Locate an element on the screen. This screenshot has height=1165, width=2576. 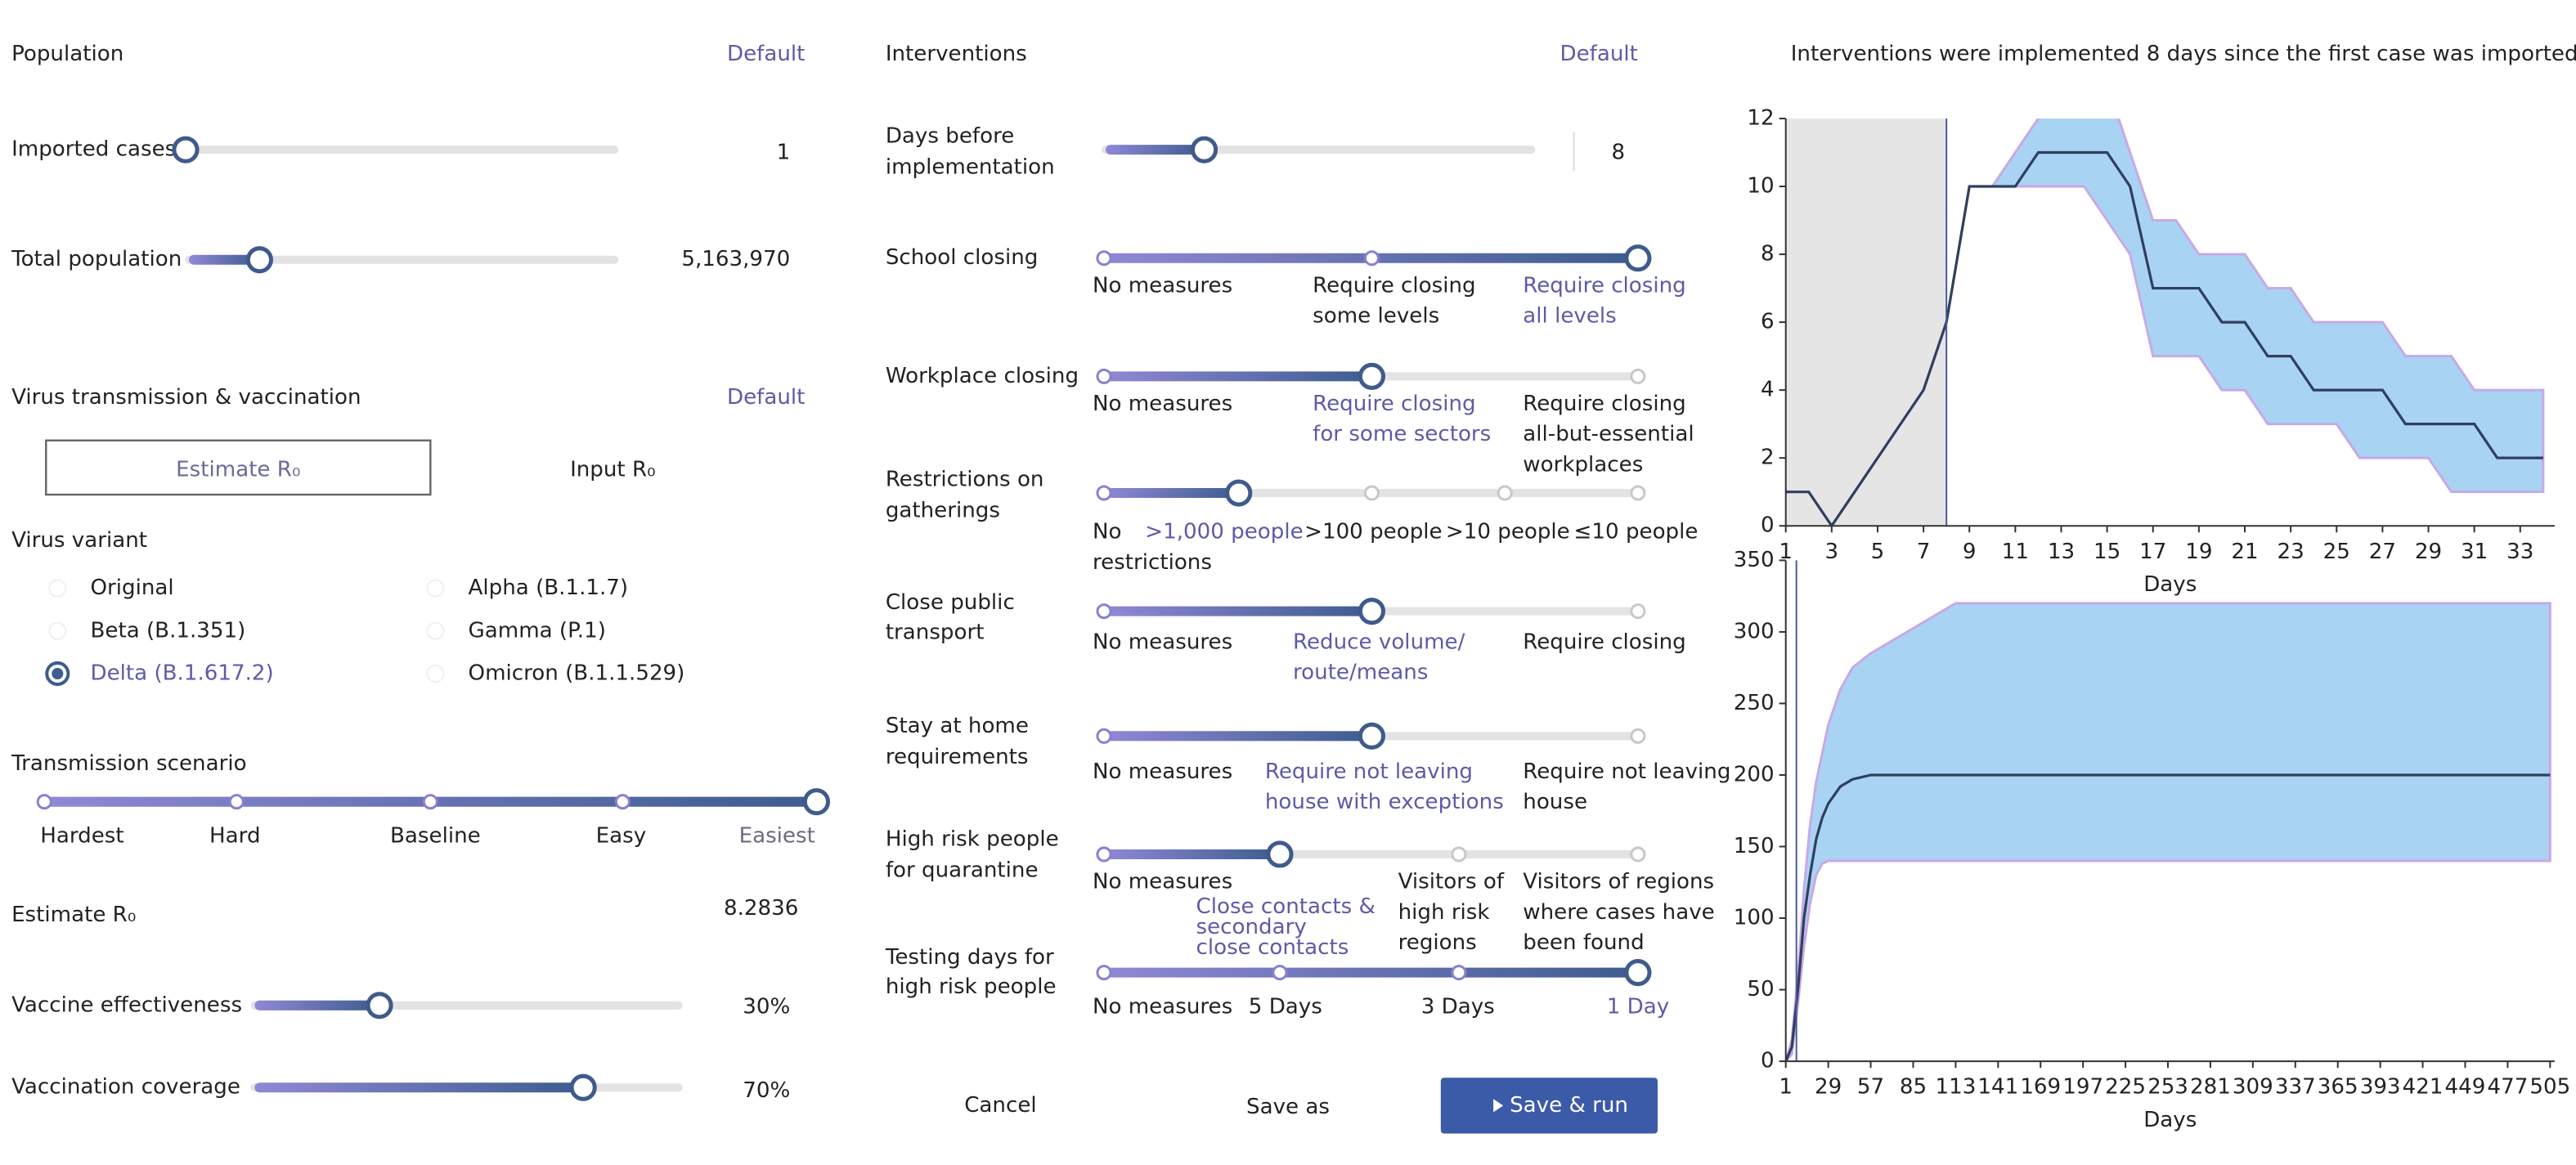
option-label: where cases have is located at coordinates (1619, 912).